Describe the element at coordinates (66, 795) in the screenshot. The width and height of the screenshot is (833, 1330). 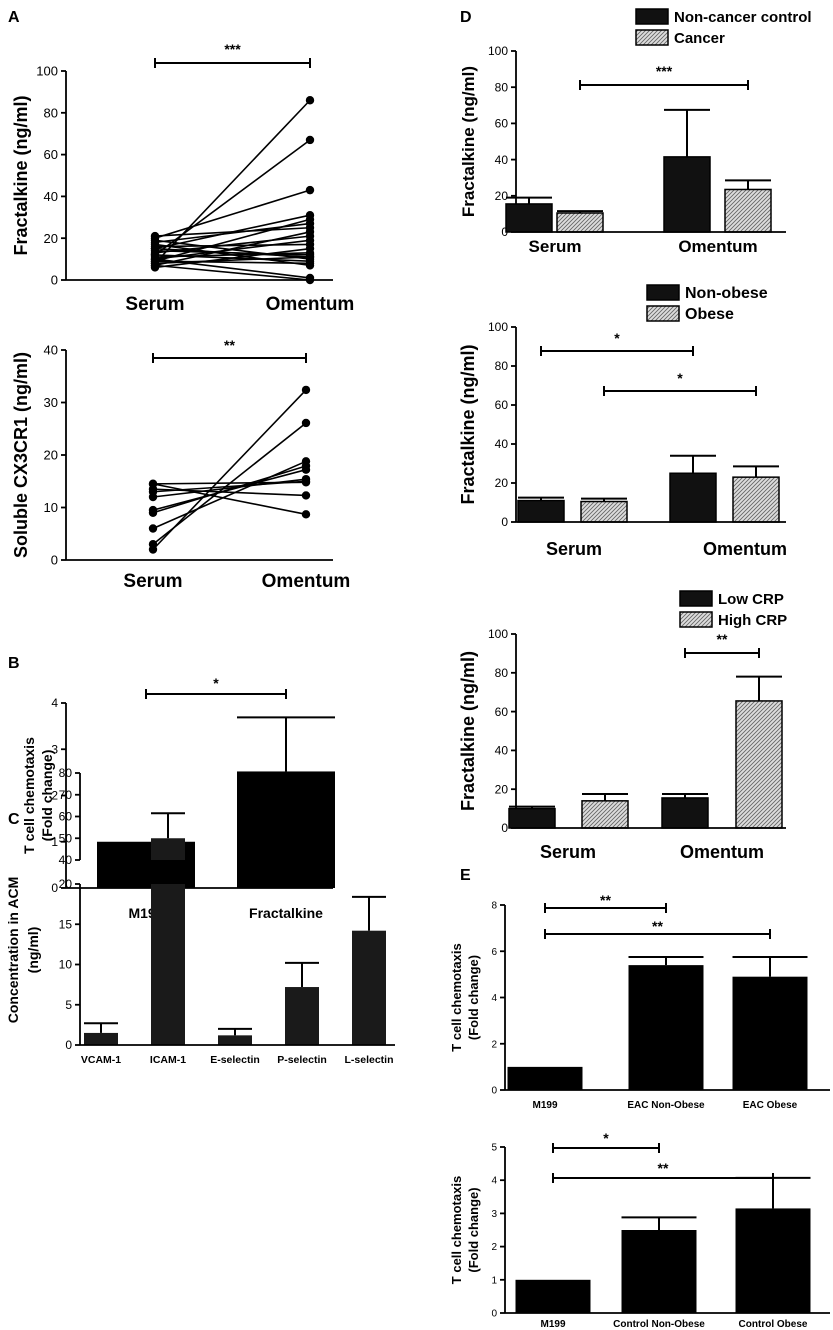
I see `y-tick-label: 70` at that location.